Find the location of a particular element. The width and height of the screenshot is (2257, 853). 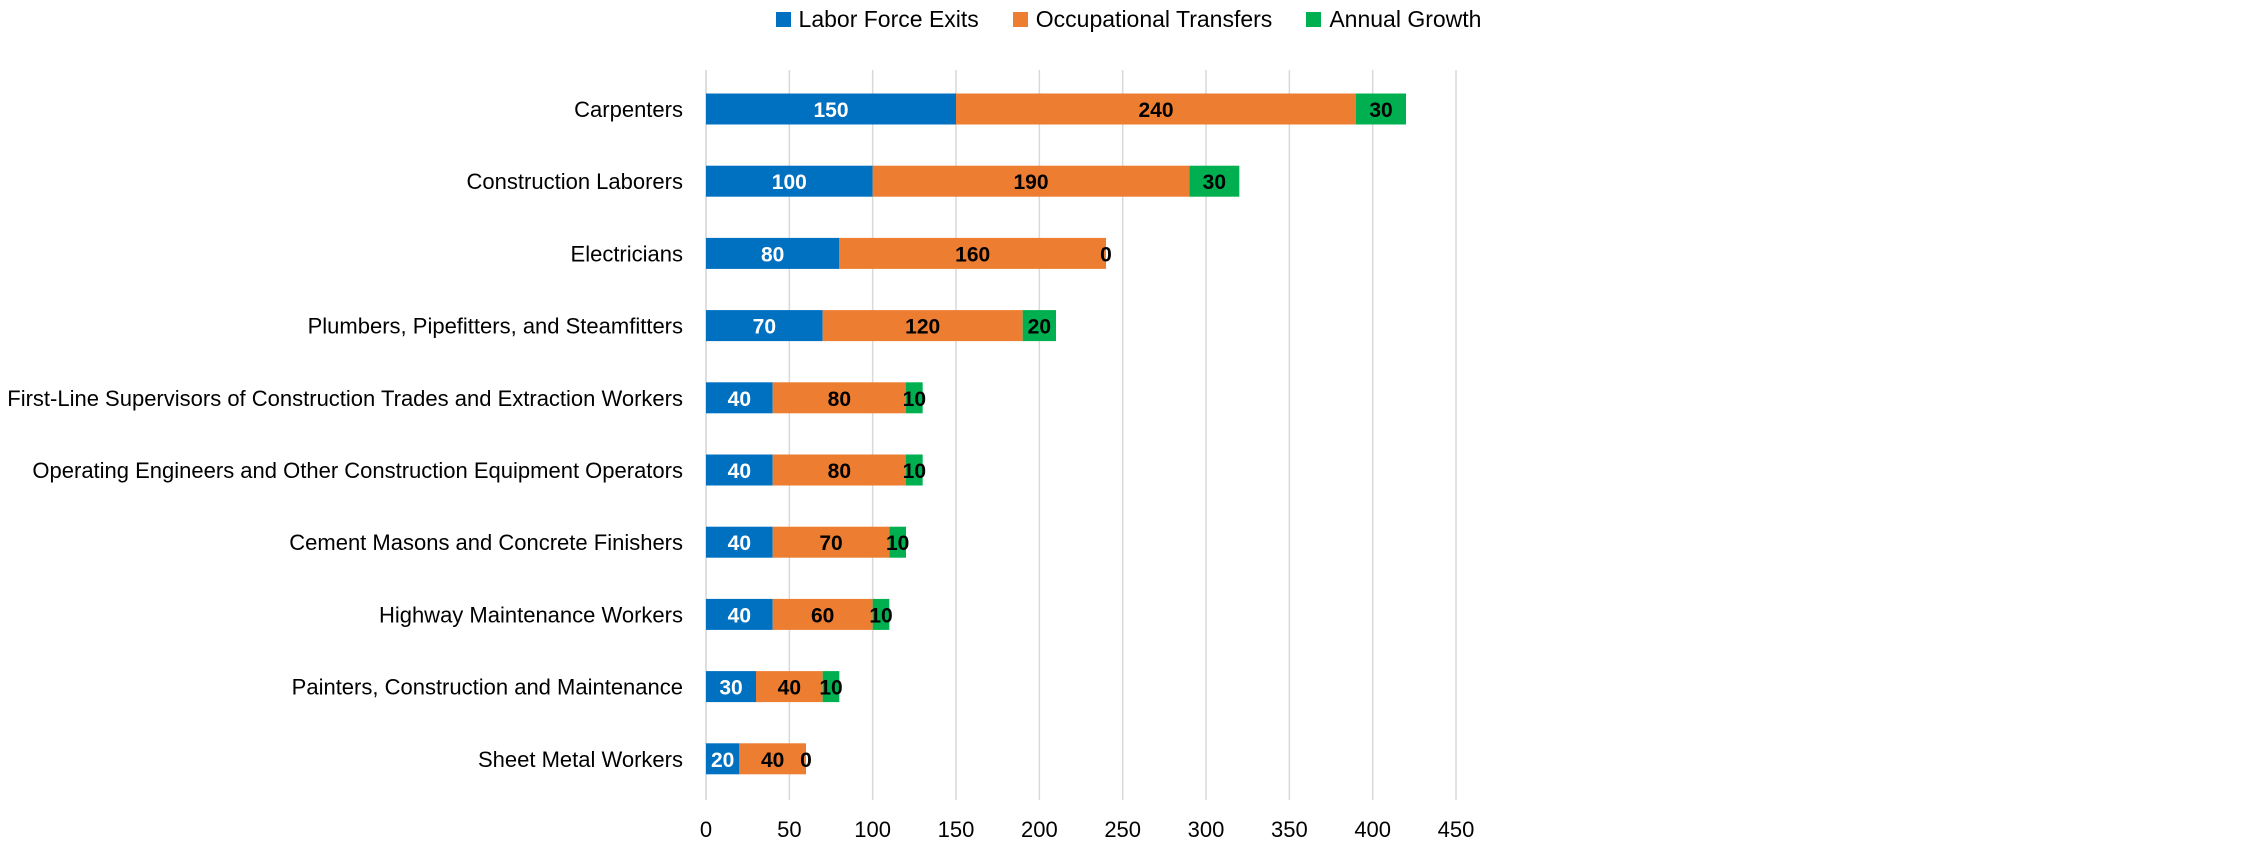

category-label-painters-construction-and-maintenance: Painters, Construction and Maintenance is located at coordinates (487, 687).